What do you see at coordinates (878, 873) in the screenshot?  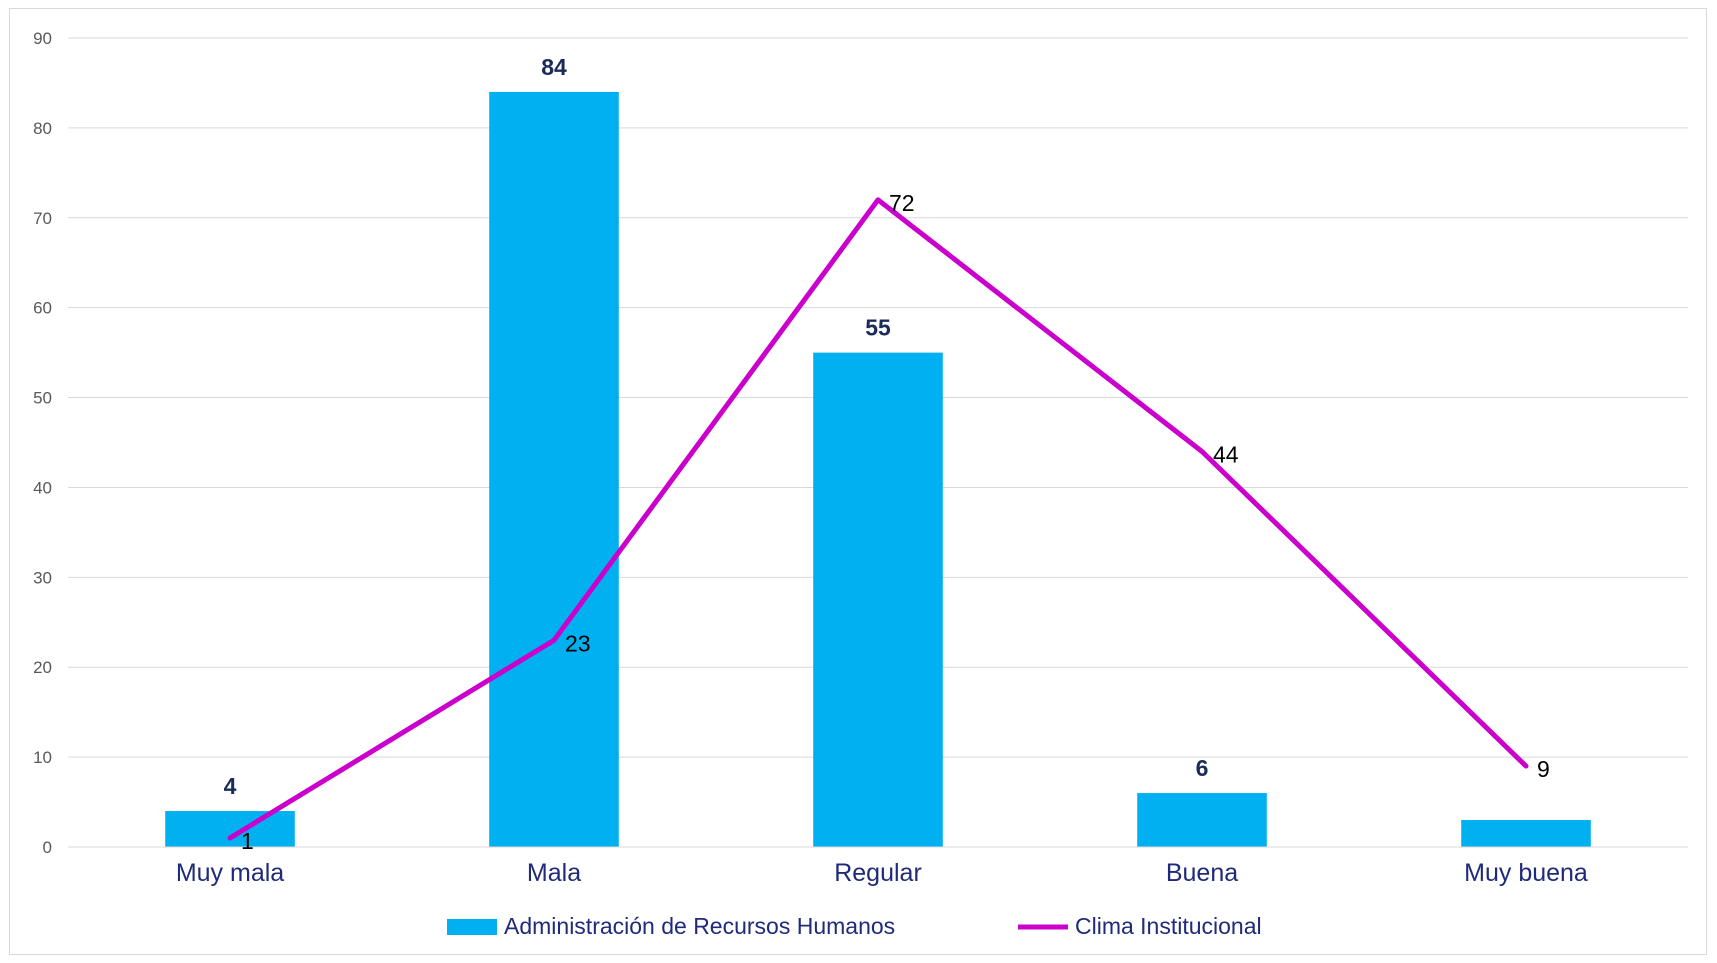 I see `x-tick-label: Regular` at bounding box center [878, 873].